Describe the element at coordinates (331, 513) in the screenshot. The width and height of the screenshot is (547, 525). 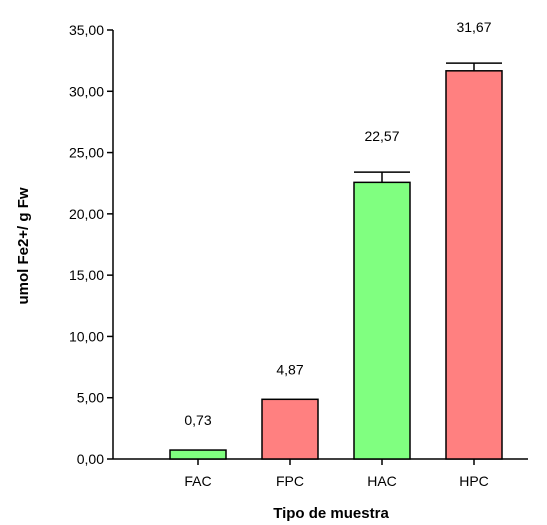
I see `x-axis-title: Tipo de muestra` at that location.